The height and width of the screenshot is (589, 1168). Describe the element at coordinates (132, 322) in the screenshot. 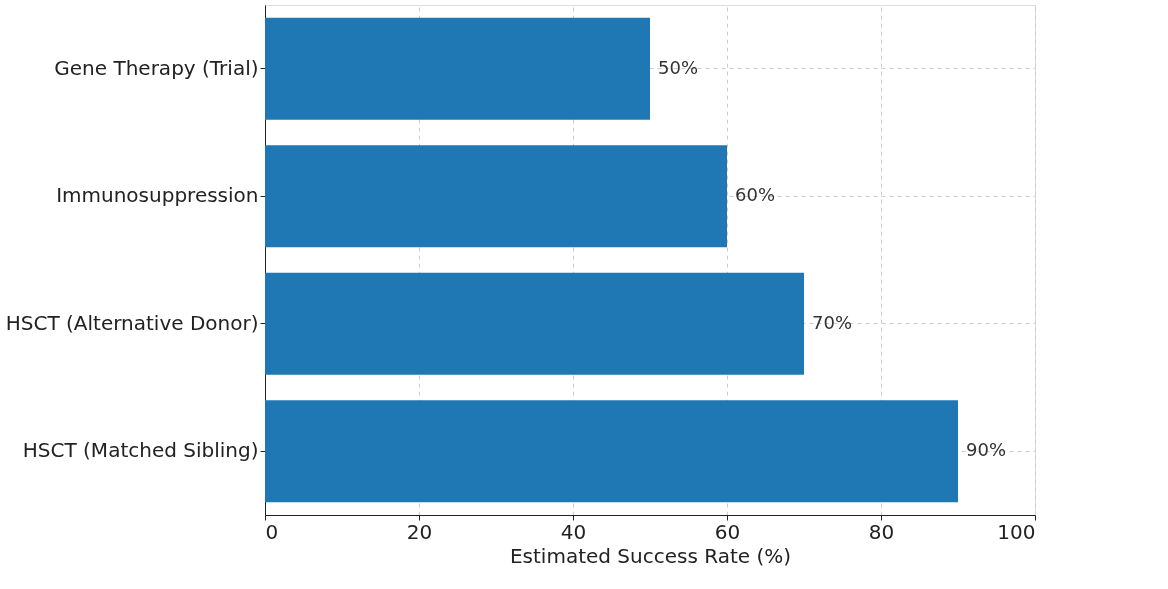

I see `y-tick-label: HSCT (Alternative Donor)` at that location.